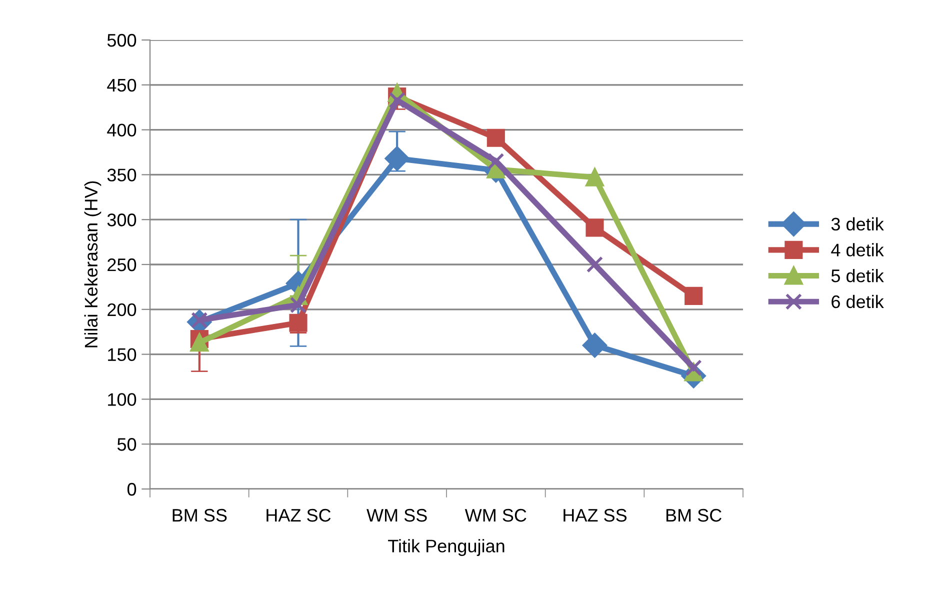 The width and height of the screenshot is (934, 608). Describe the element at coordinates (121, 130) in the screenshot. I see `y-tick-label: 400` at that location.